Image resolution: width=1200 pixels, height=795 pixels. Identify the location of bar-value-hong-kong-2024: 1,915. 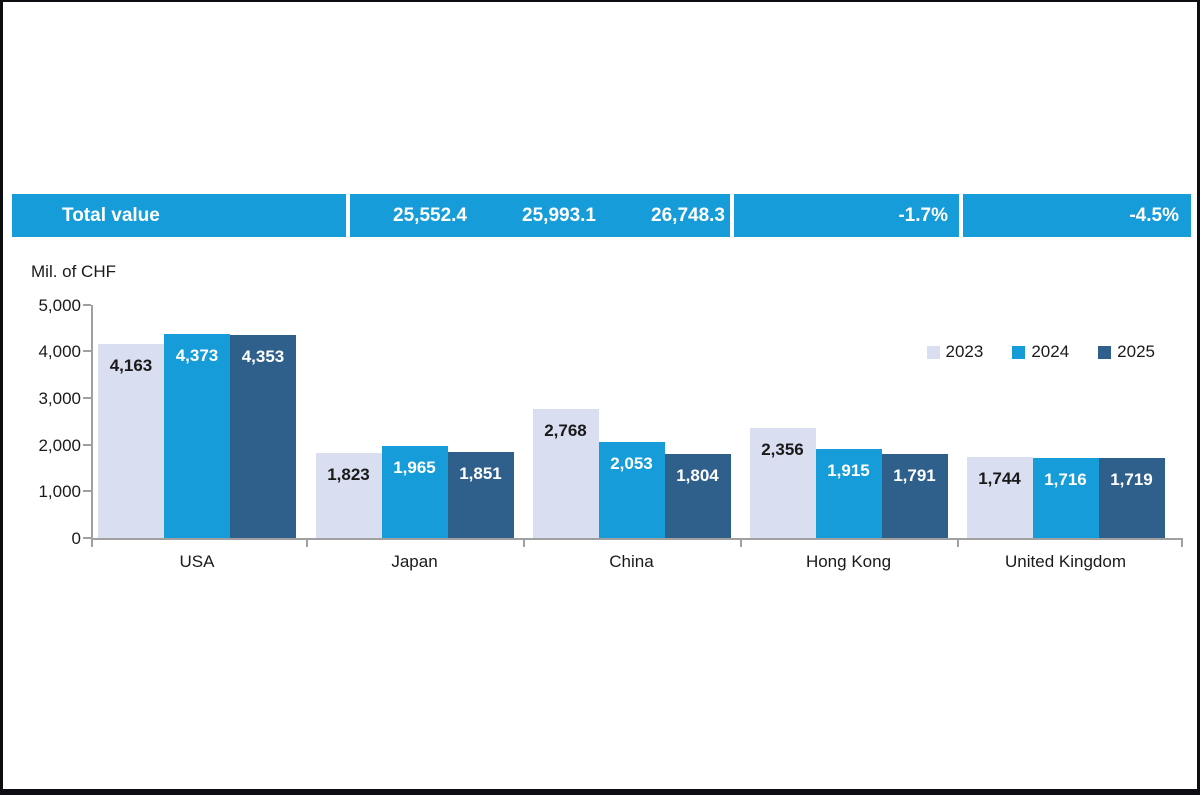
(848, 470).